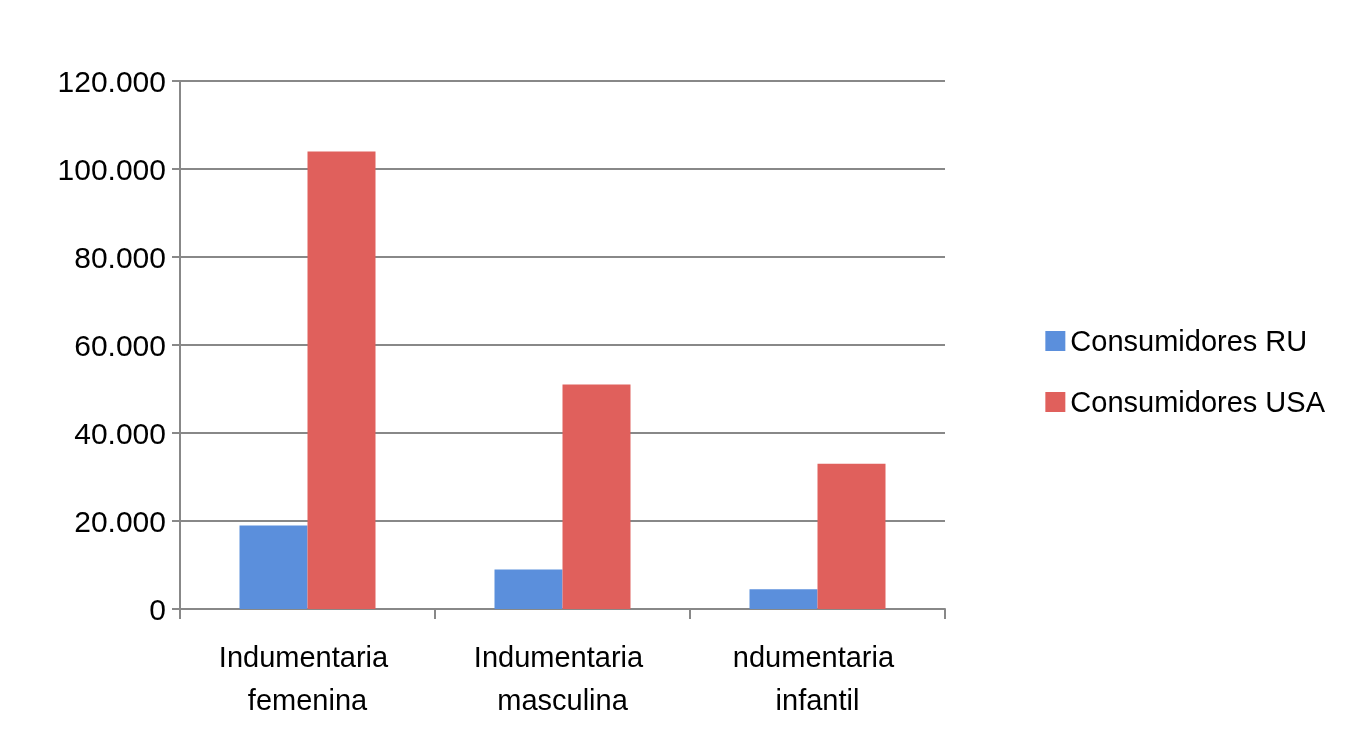  What do you see at coordinates (307, 678) in the screenshot?
I see `x-tick-label: Indumentaria femenina` at bounding box center [307, 678].